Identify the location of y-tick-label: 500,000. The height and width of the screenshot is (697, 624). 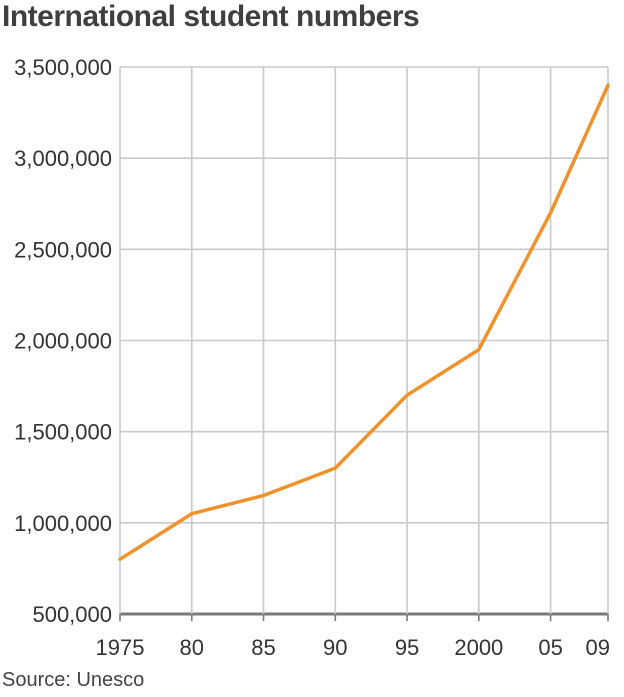
(72, 614).